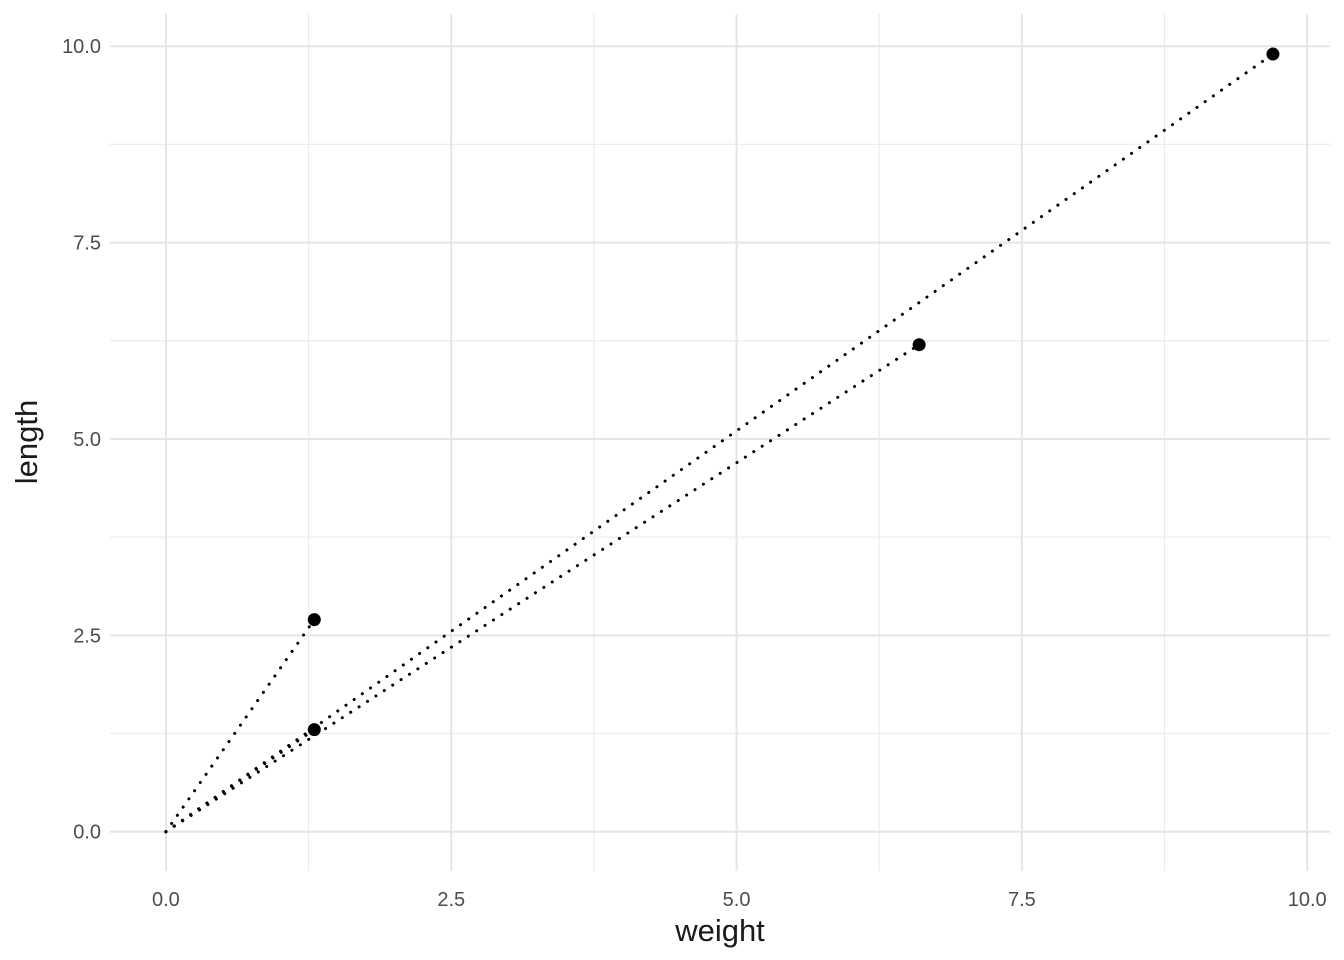  I want to click on y-tick-label: 5.0, so click(87, 440).